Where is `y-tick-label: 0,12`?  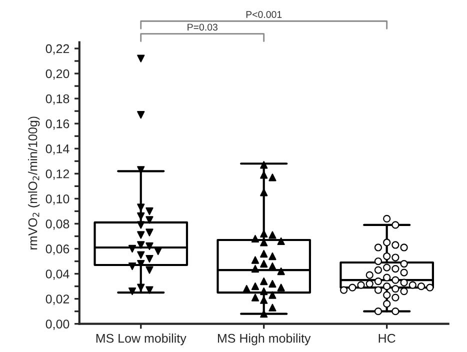 y-tick-label: 0,12 is located at coordinates (58, 174).